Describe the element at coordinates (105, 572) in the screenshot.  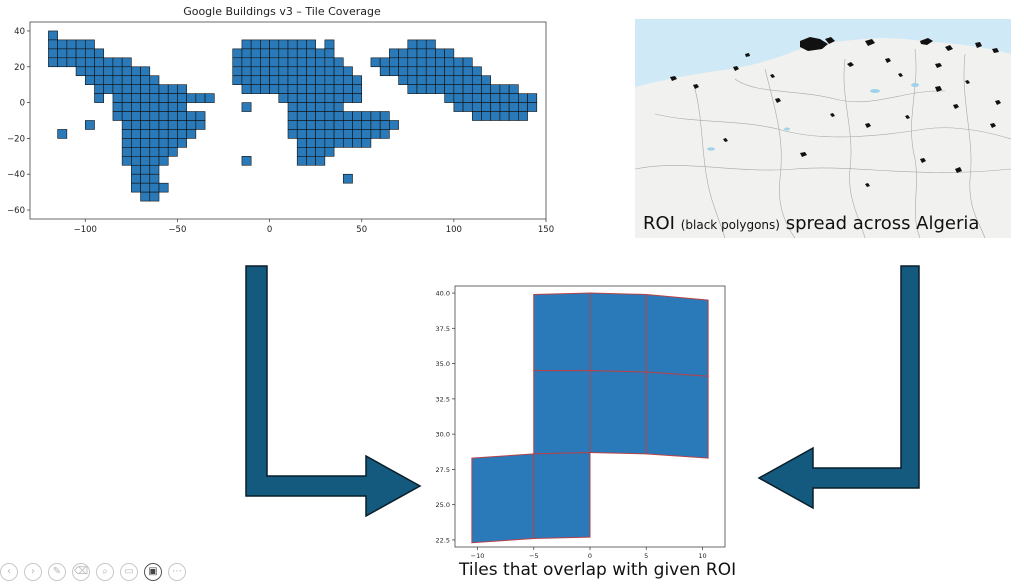
I see `zoom-icon: ⌕` at that location.